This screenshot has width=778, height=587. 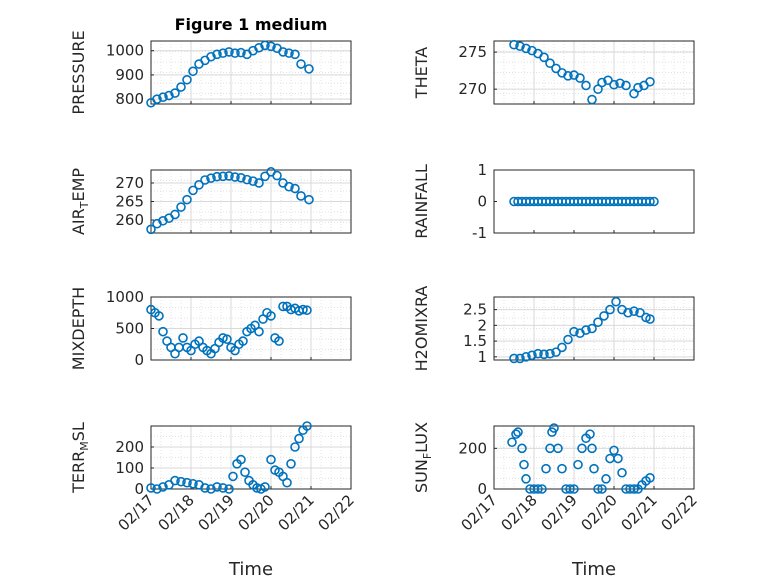 I want to click on subplot-4: -1 0 1 RAINFALL, so click(x=553, y=201).